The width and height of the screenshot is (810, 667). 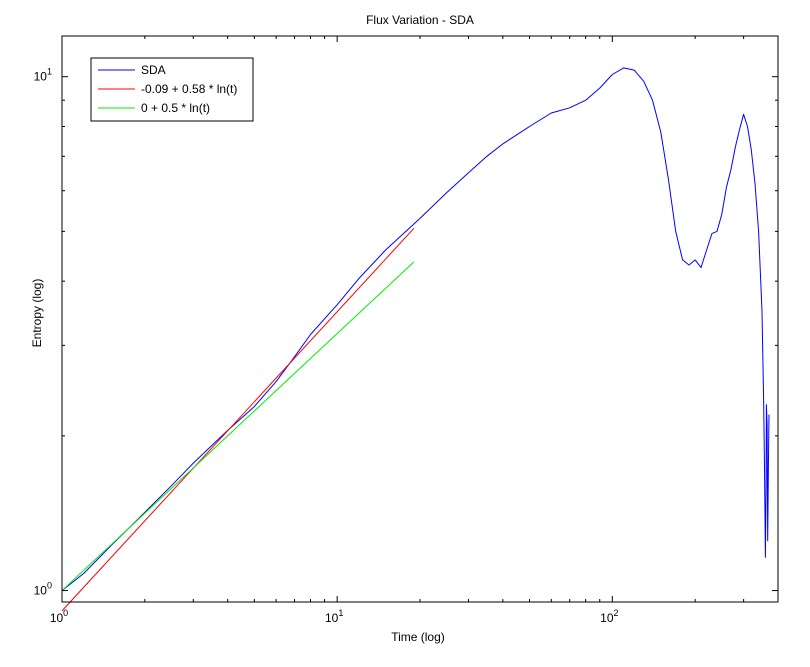 I want to click on legend-label-1: -0.09 + 0.58 * ln(t), so click(x=189, y=89).